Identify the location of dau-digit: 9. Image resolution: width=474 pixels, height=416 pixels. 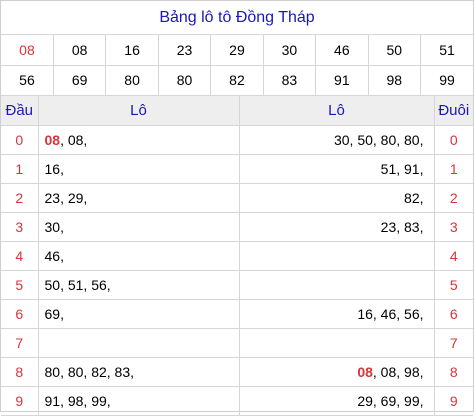
(19, 401).